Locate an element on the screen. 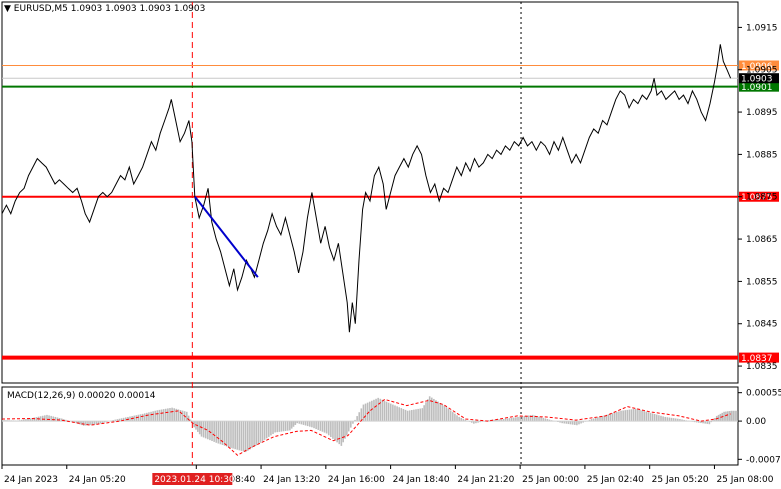 The height and width of the screenshot is (489, 781). x-tick-label: 24 Jan 21:20 is located at coordinates (485, 480).